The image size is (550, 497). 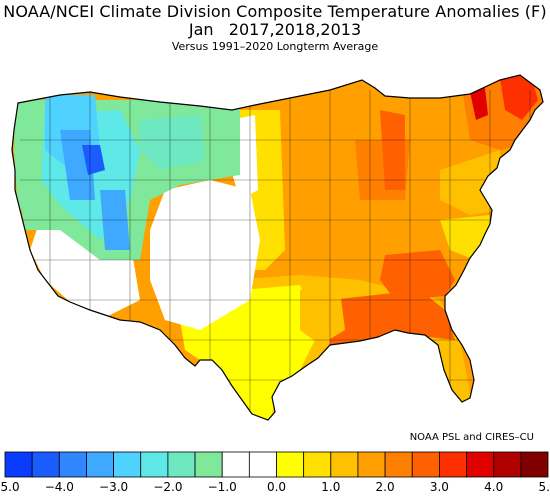 What do you see at coordinates (544, 487) in the screenshot?
I see `legend-tick-label: 5.0` at bounding box center [544, 487].